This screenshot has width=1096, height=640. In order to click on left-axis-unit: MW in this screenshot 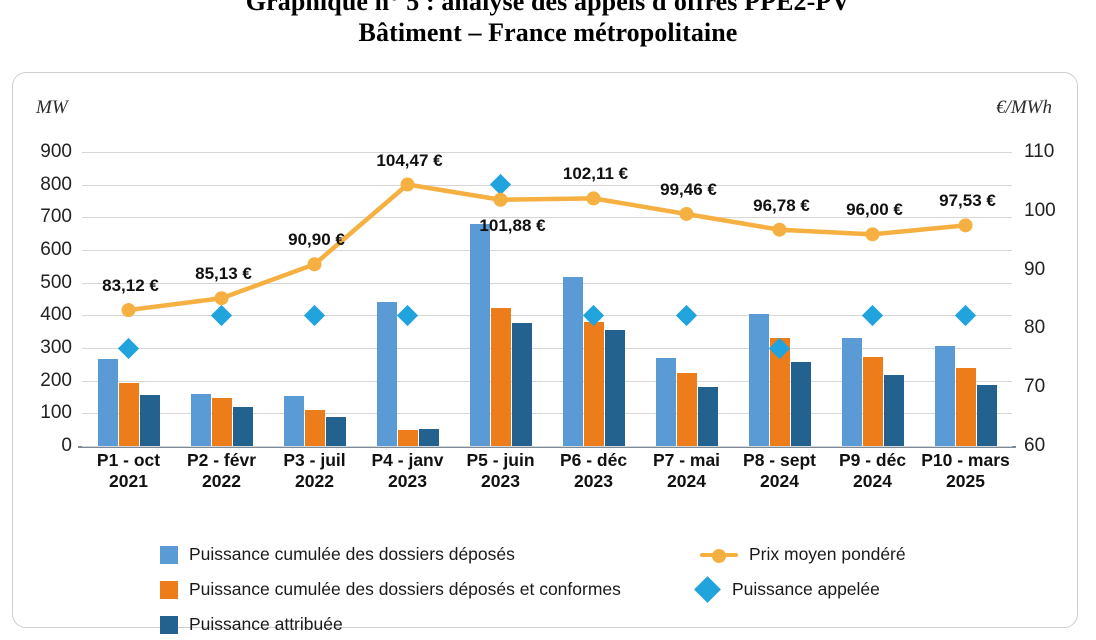, I will do `click(52, 107)`.